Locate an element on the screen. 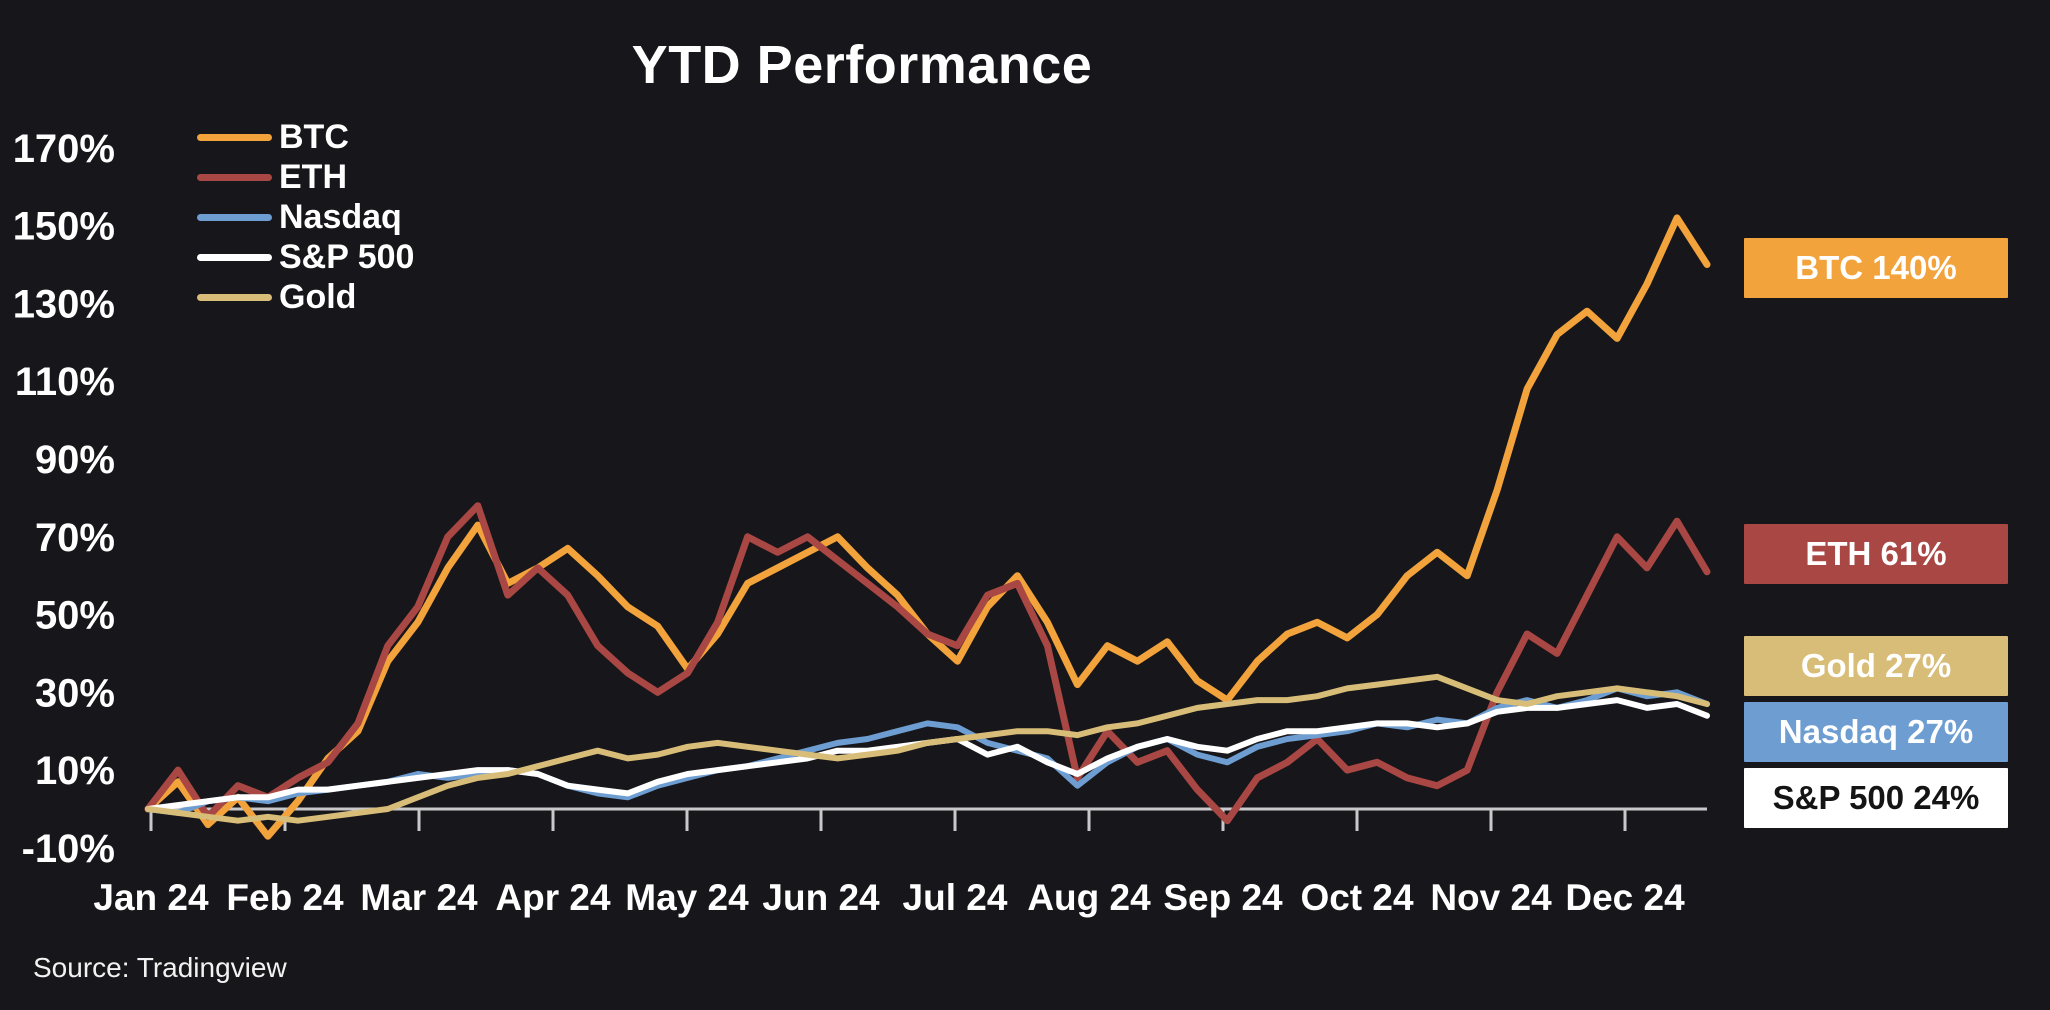 Image resolution: width=2050 pixels, height=1010 pixels. y-axis-tick-label: 30% is located at coordinates (75, 693).